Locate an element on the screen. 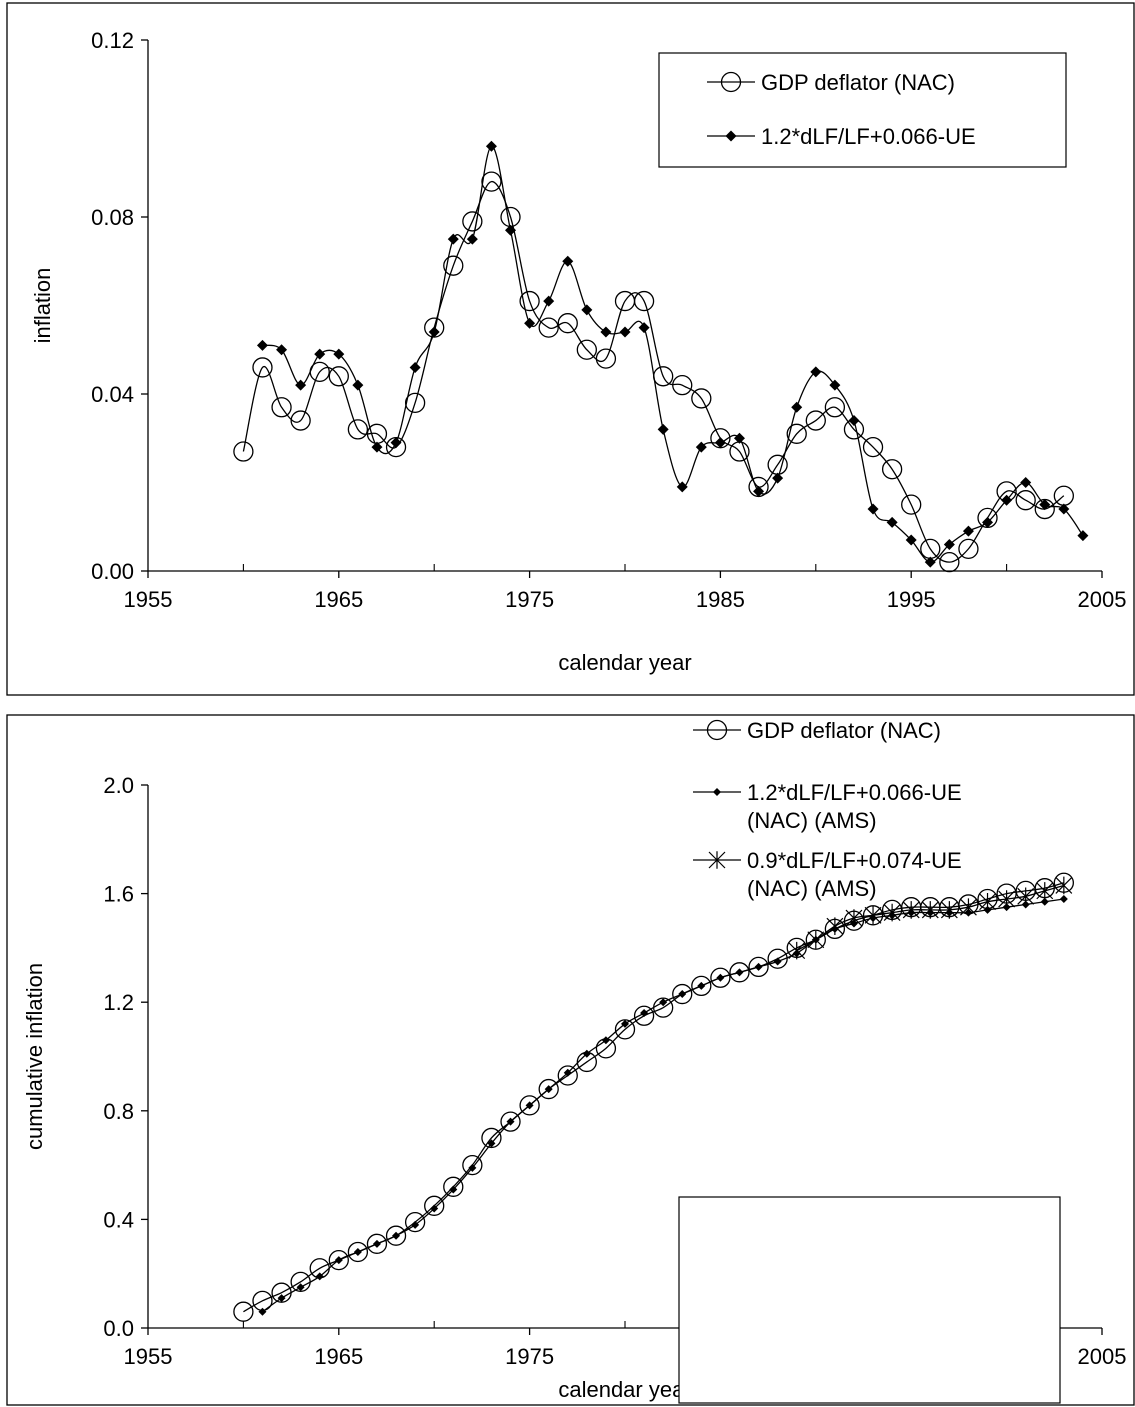 Image resolution: width=1135 pixels, height=1407 pixels. x-tick-label: 1955 is located at coordinates (148, 599).